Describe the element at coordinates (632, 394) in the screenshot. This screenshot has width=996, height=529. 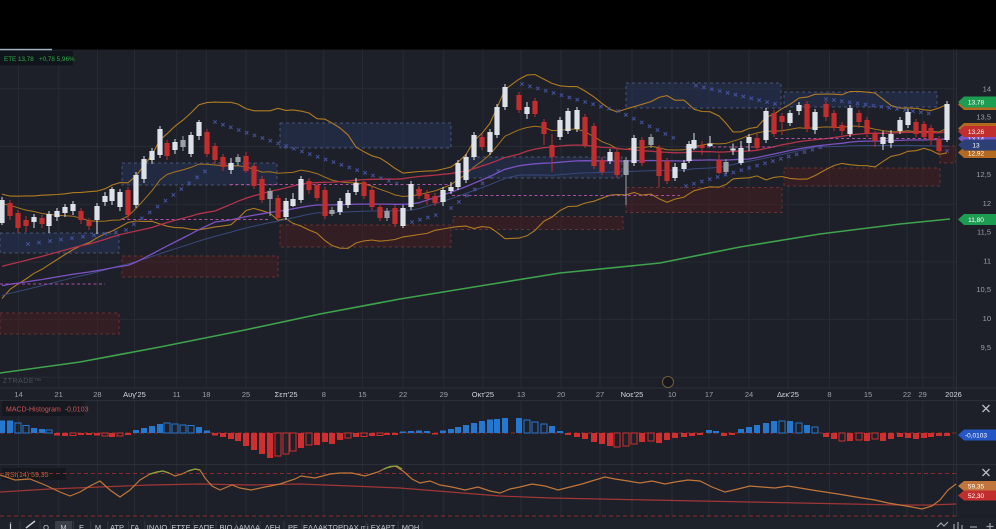
I see `svg-text: Νοε'25` at that location.